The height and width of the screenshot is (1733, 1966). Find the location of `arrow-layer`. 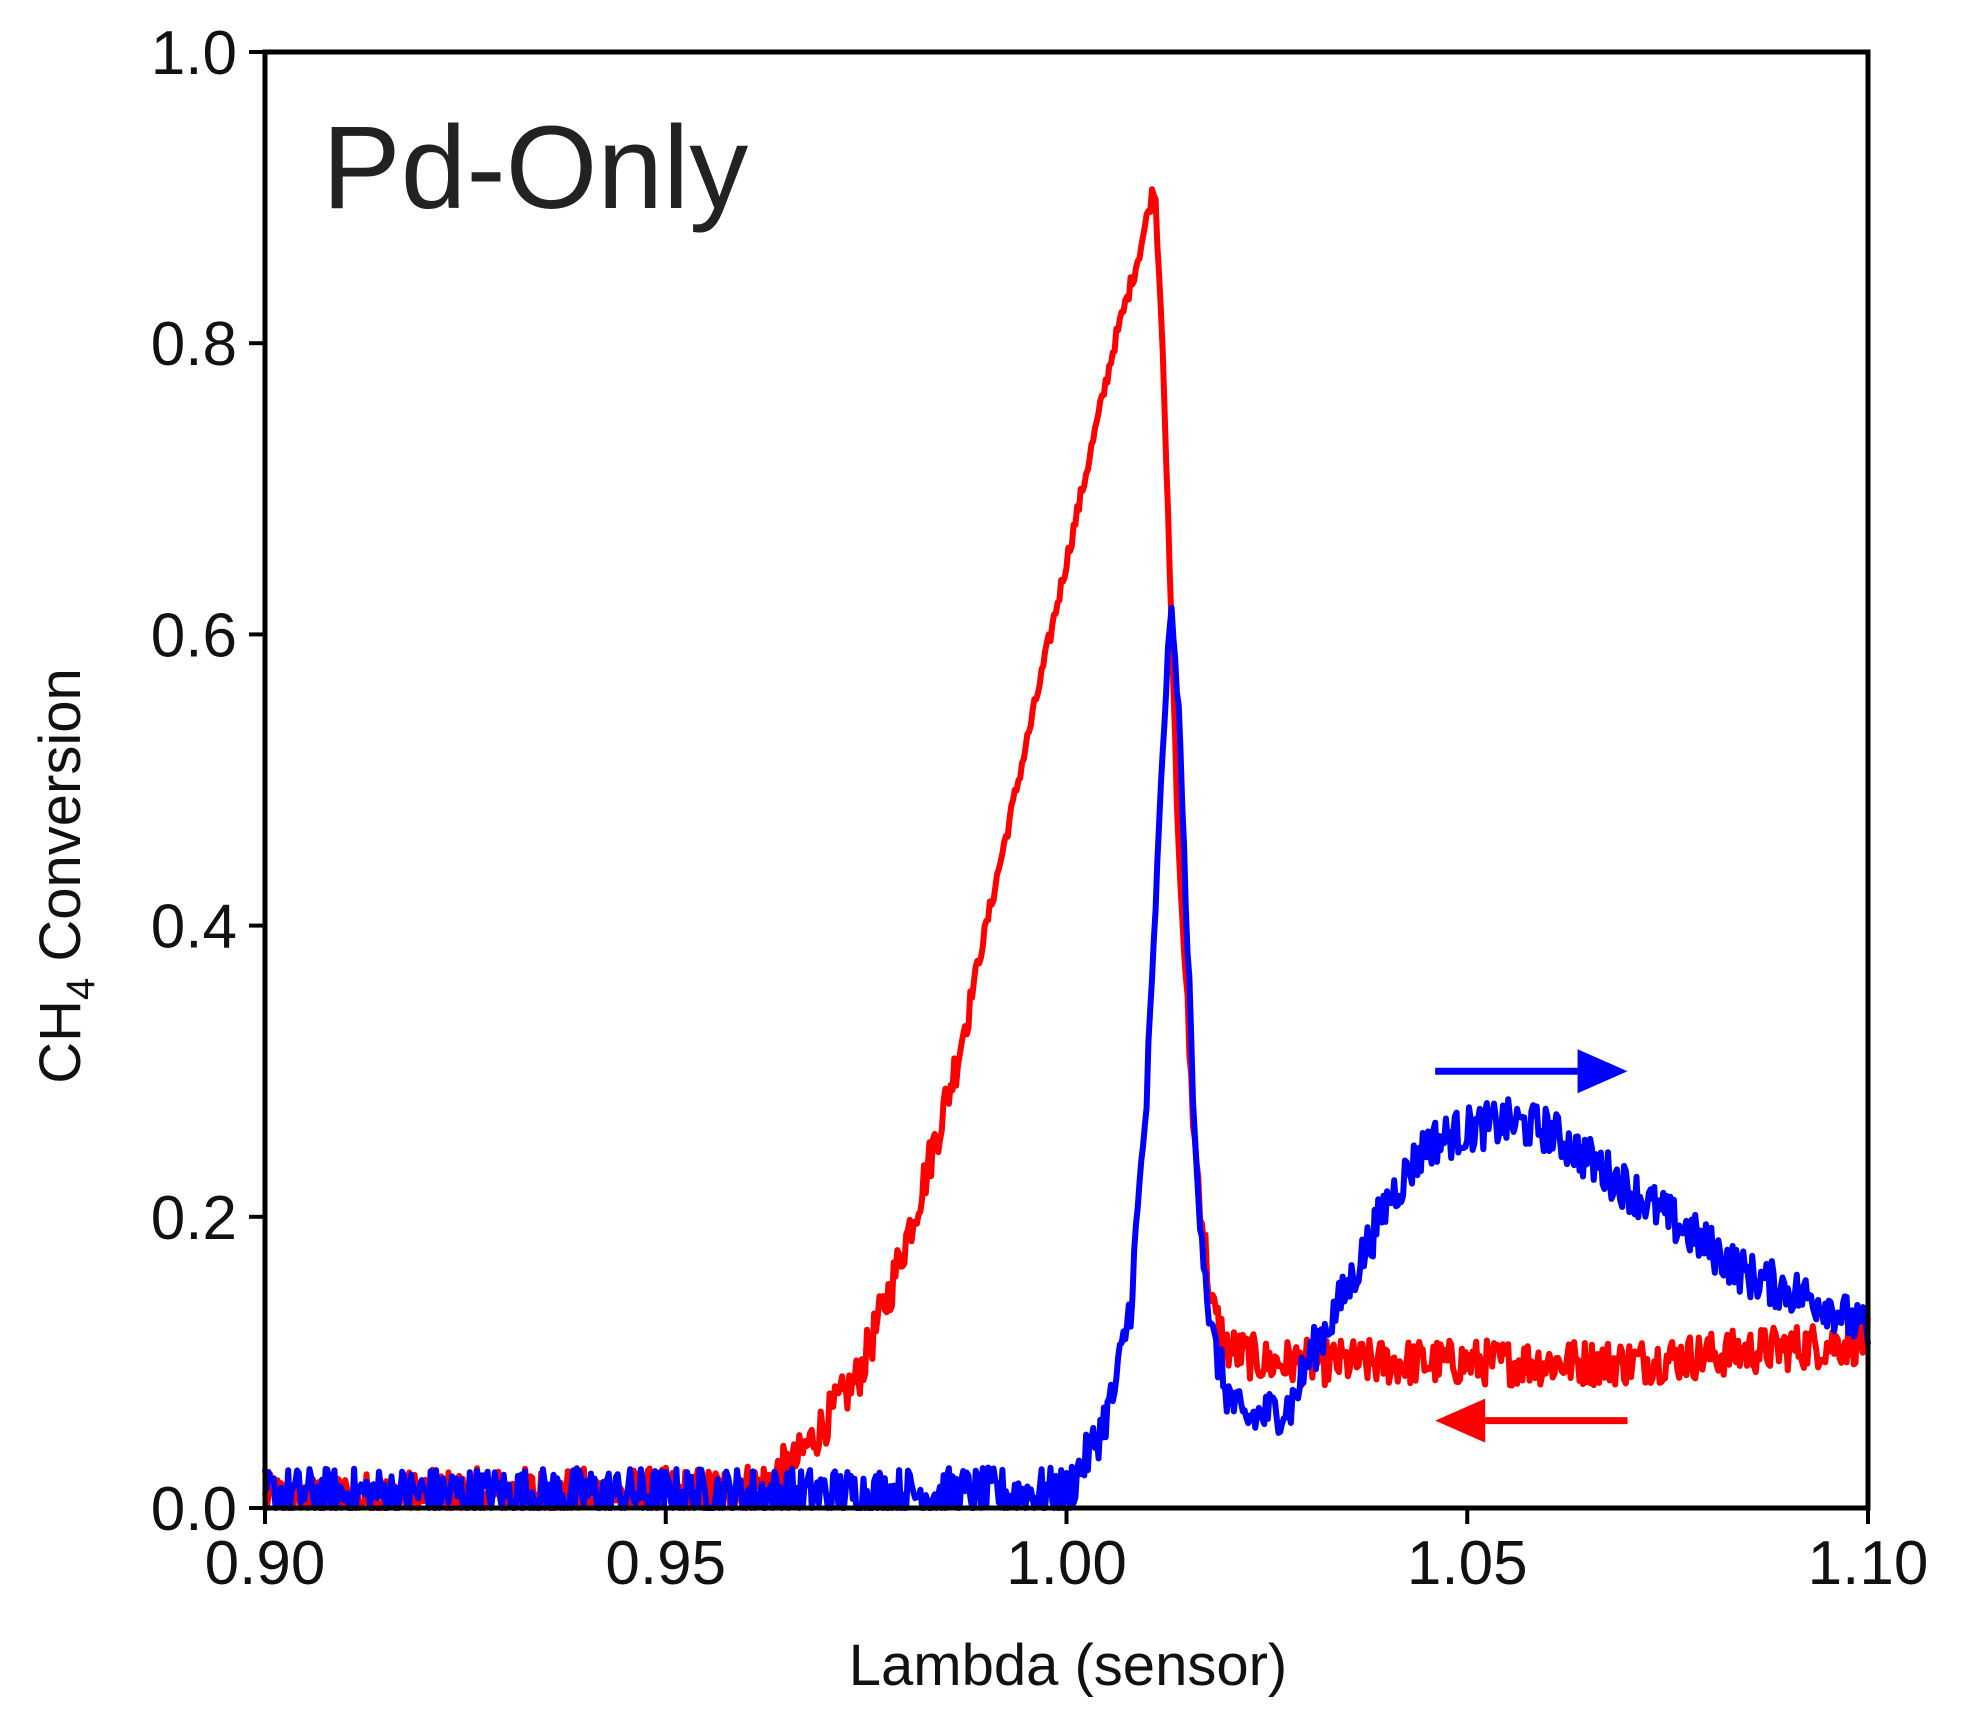

arrow-layer is located at coordinates (1531, 1246).